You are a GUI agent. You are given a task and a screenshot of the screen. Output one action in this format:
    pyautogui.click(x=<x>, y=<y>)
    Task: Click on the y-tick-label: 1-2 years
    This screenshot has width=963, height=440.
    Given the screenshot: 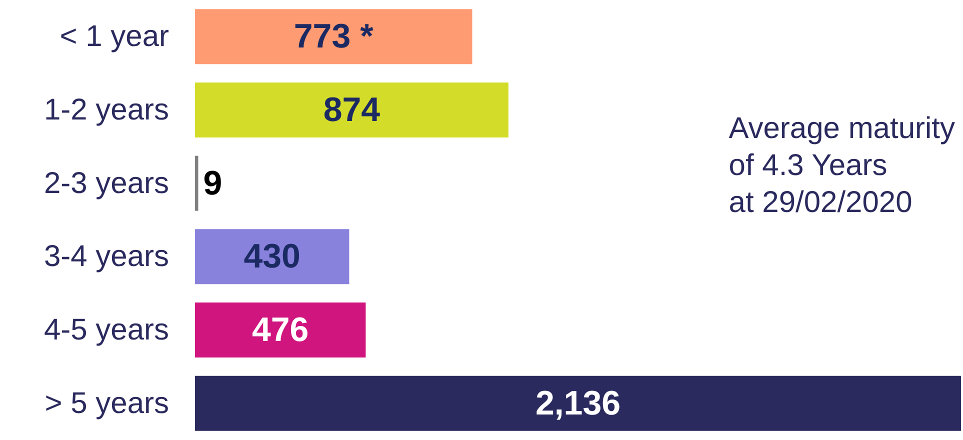 What is the action you would take?
    pyautogui.click(x=106, y=110)
    